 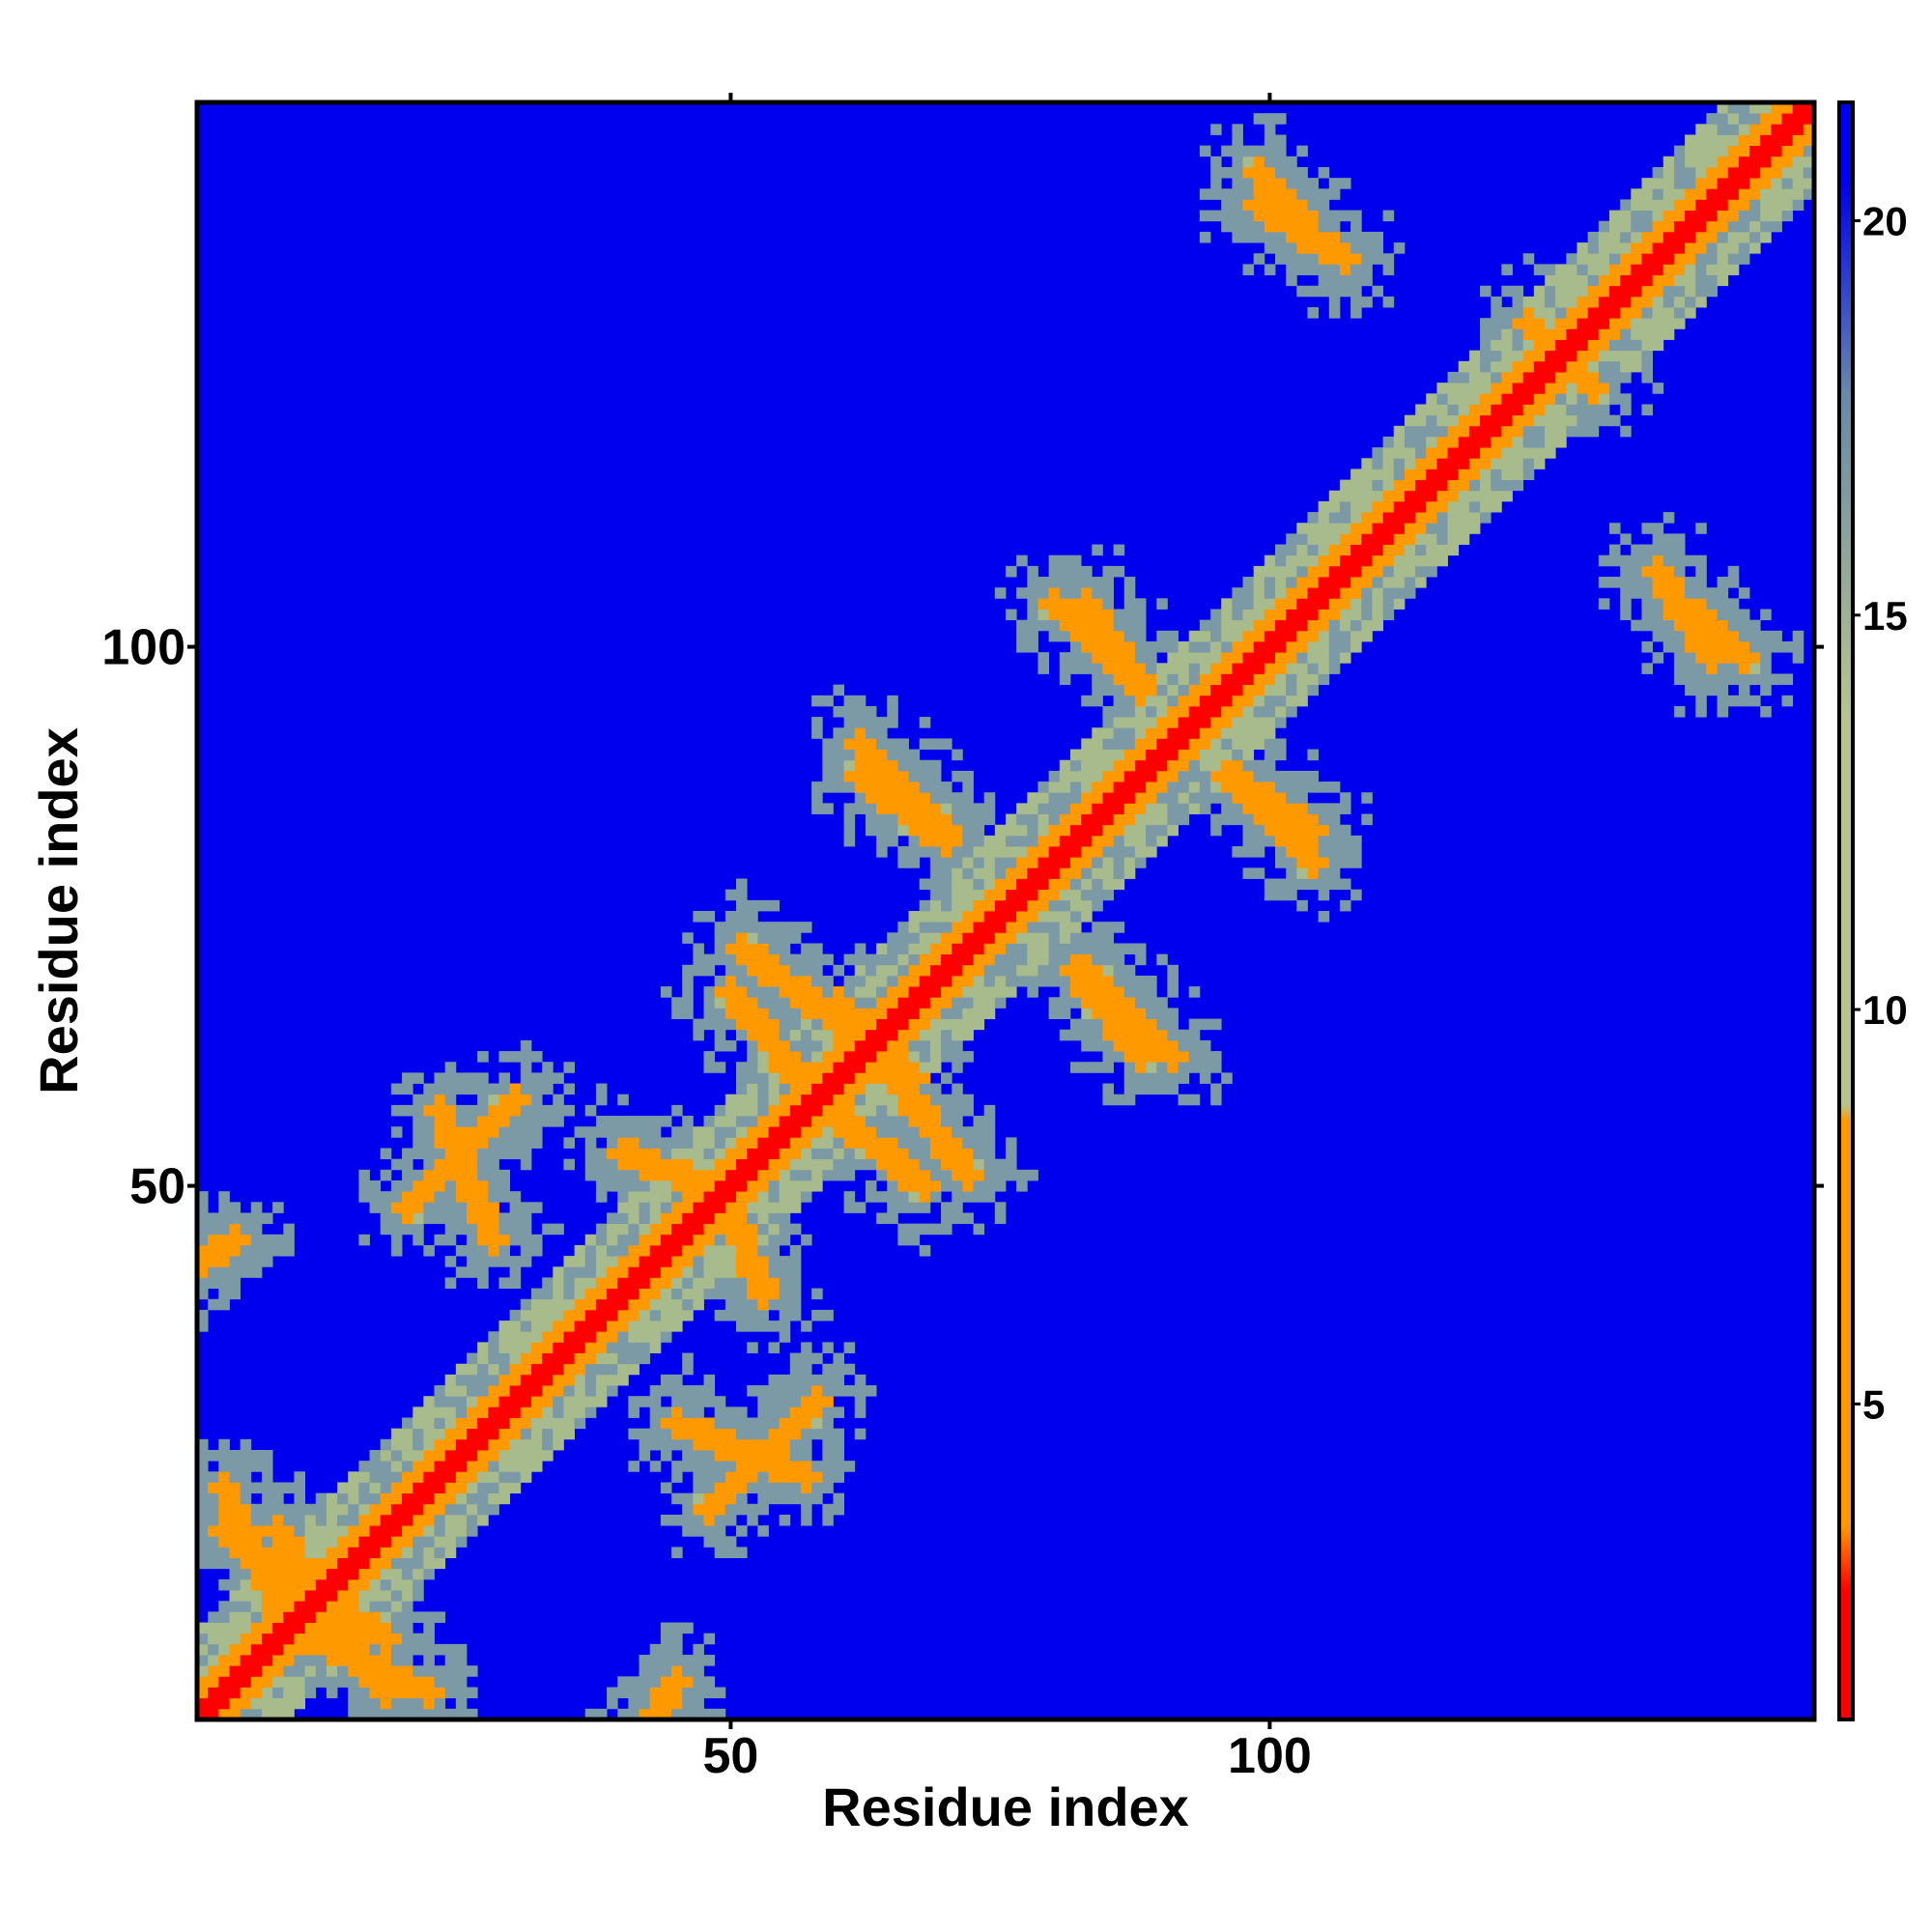 What do you see at coordinates (1270, 1756) in the screenshot?
I see `x-tick-label: 100` at bounding box center [1270, 1756].